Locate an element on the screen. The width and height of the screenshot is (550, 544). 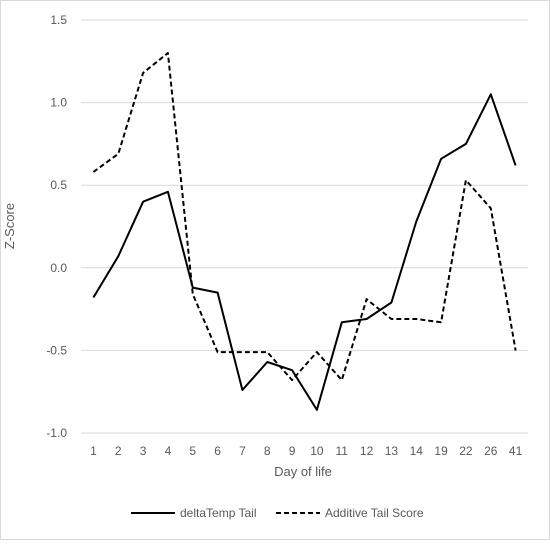
x-tick-labels: 1 2 3 4 5 6 7 8 9 10 11 12 13 14 19 22 26 41 is located at coordinates (306, 451).